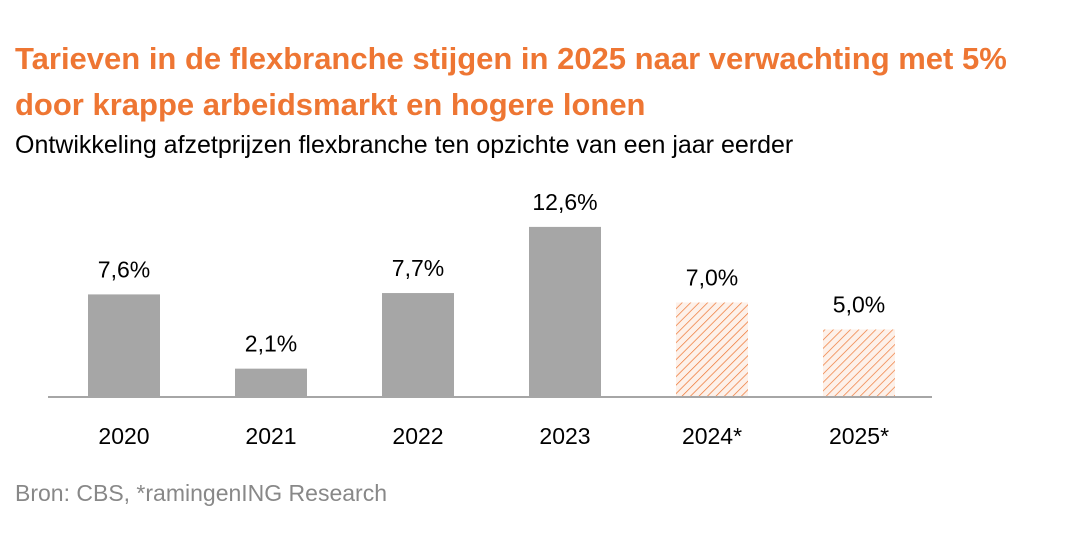 The height and width of the screenshot is (554, 1078). Describe the element at coordinates (712, 436) in the screenshot. I see `tick-label-2024: 2024*` at that location.